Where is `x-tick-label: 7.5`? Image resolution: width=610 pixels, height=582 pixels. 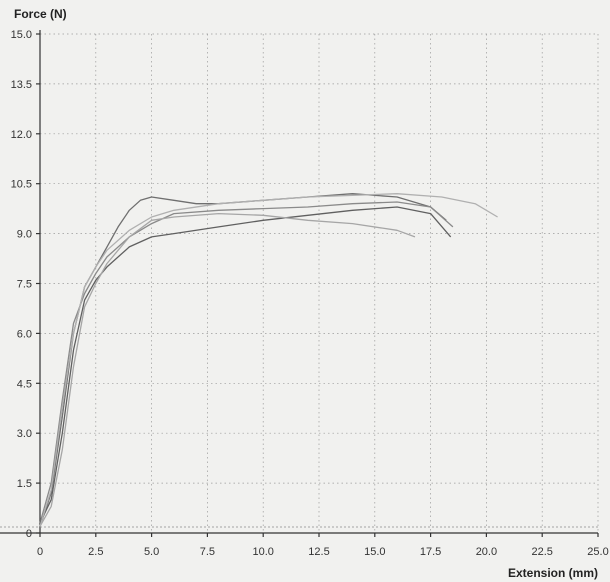
x-tick-label: 7.5 is located at coordinates (207, 552).